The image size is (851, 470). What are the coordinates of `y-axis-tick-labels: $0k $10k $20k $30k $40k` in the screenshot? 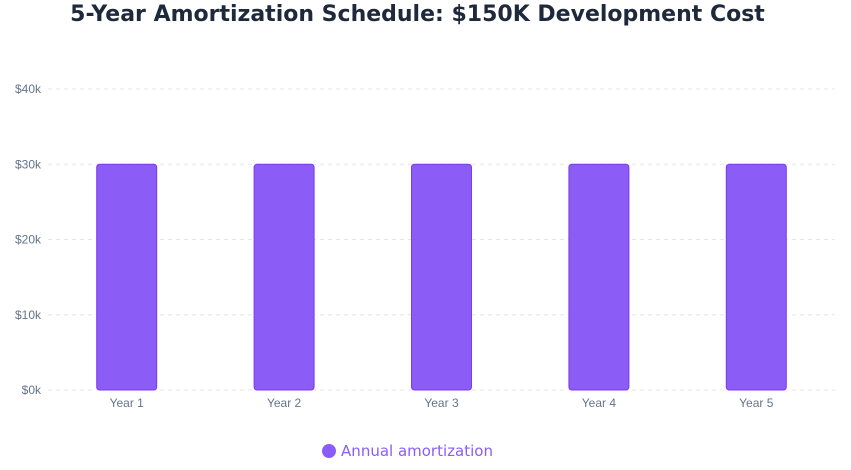 It's located at (28, 239).